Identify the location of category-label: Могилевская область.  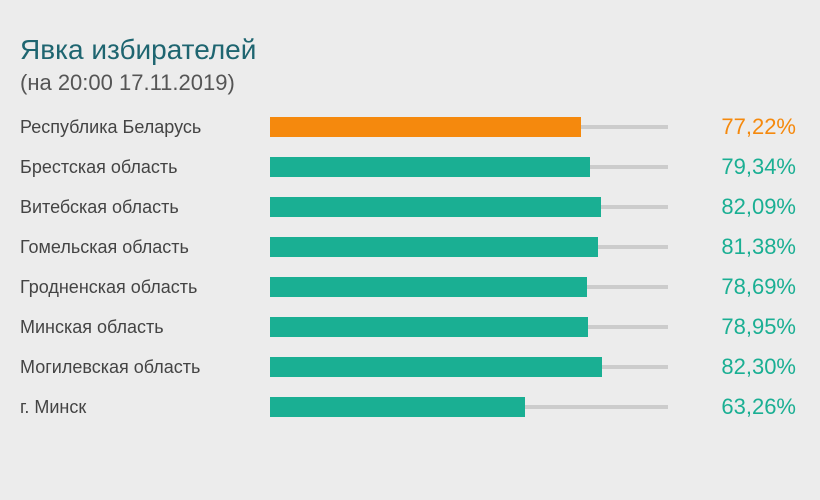
(110, 367).